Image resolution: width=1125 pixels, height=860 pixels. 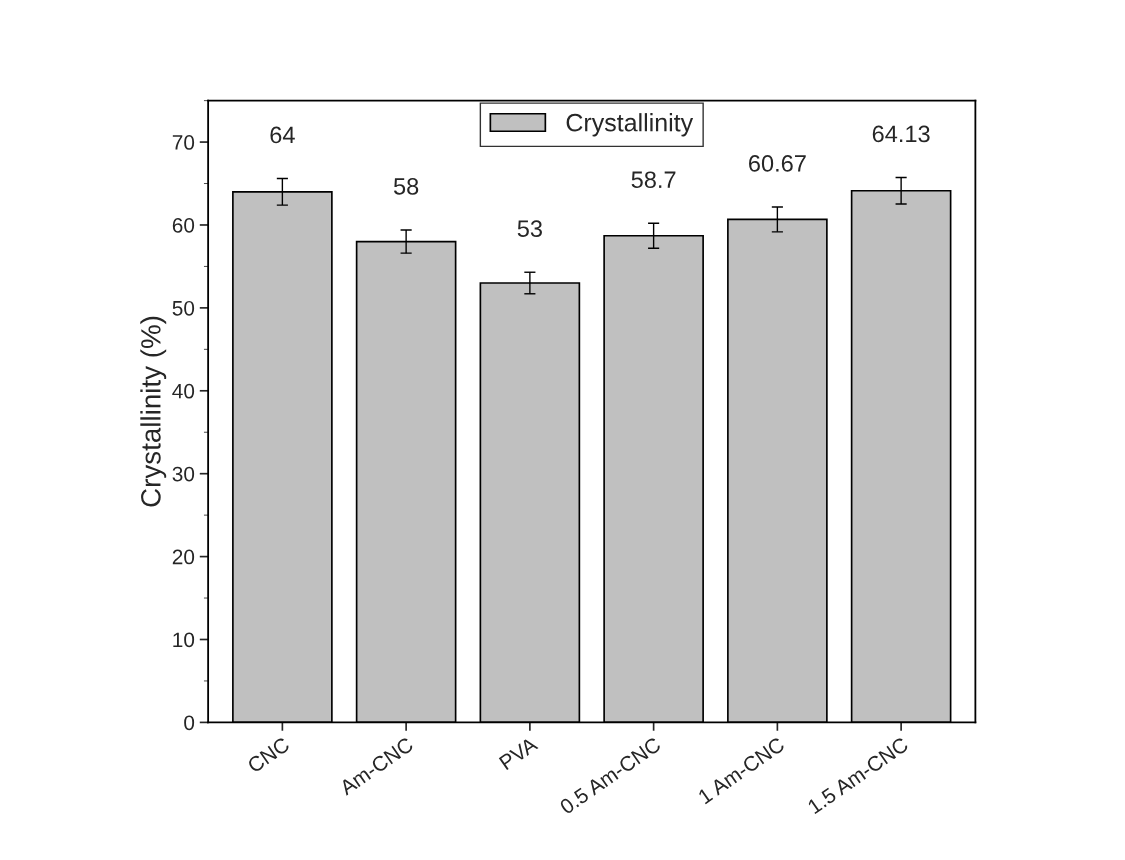 What do you see at coordinates (183, 225) in the screenshot?
I see `y-tick-label: 60` at bounding box center [183, 225].